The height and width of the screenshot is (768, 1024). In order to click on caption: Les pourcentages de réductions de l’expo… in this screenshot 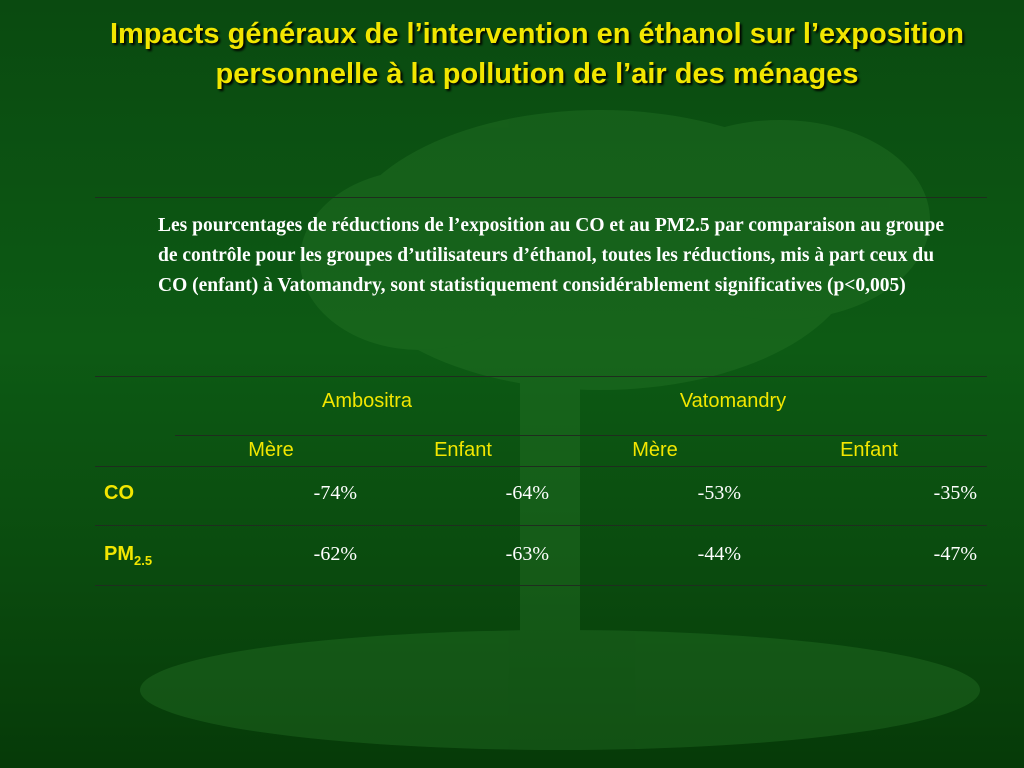, I will do `click(551, 255)`.